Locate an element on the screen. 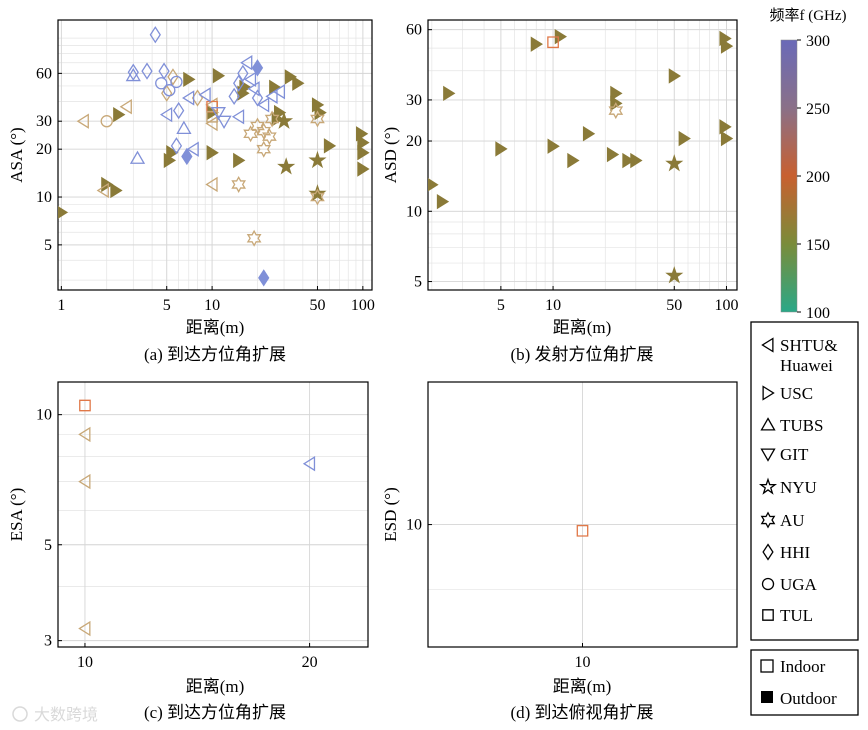  shtu-legend-icon is located at coordinates (767, 345).